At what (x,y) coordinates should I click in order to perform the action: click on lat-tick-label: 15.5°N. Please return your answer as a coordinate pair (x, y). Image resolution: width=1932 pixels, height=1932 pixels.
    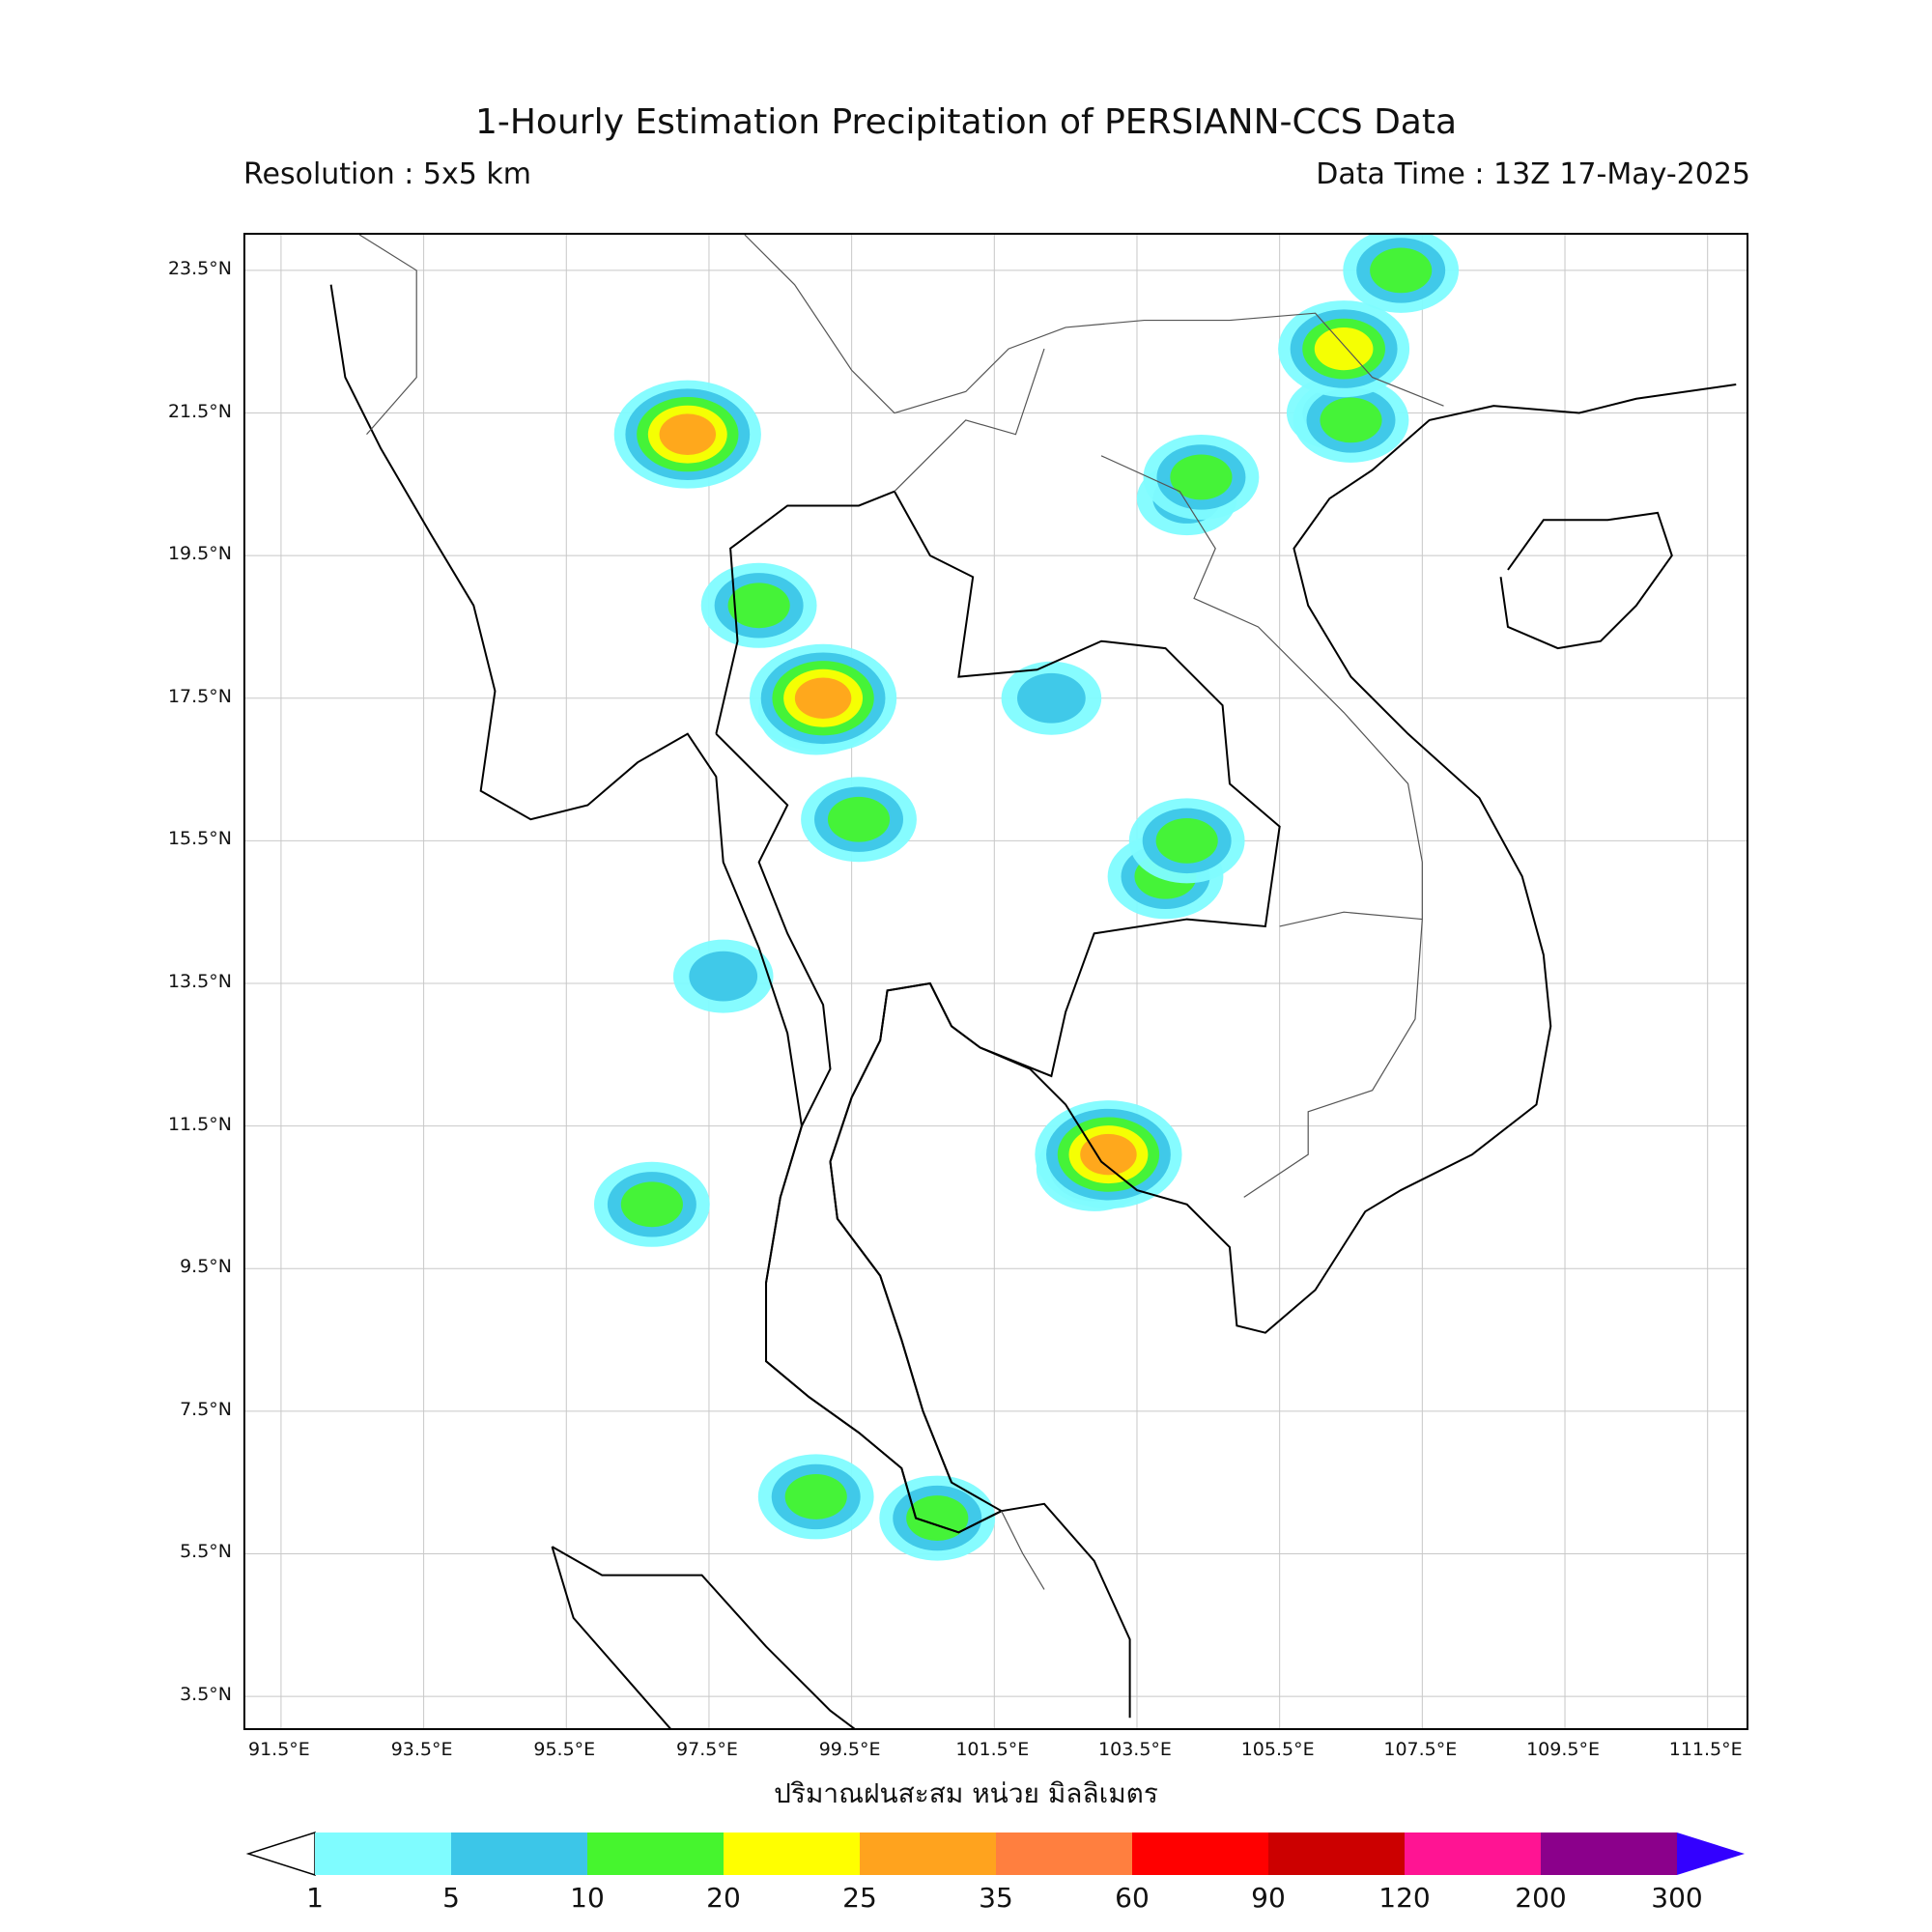
    Looking at the image, I should click on (199, 839).